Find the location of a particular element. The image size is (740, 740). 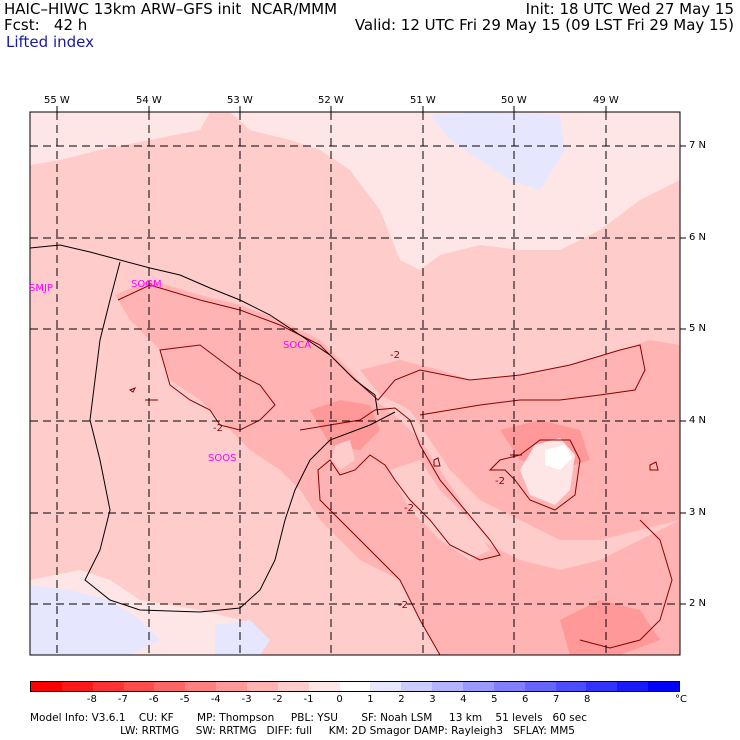

shading-zero-pocket is located at coordinates (558, 457).